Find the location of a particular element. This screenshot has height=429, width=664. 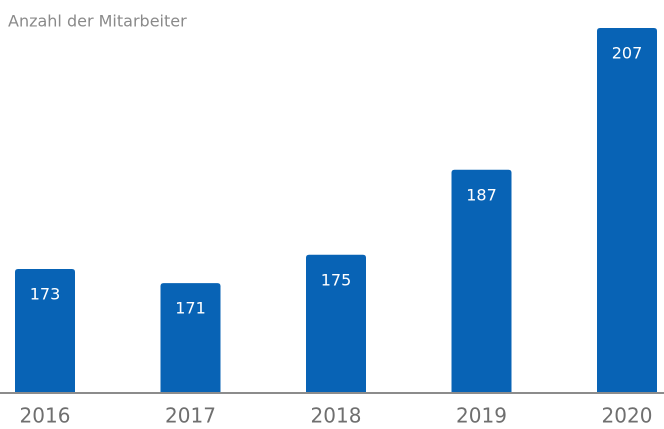

x-tick-label: 2018 is located at coordinates (336, 416).